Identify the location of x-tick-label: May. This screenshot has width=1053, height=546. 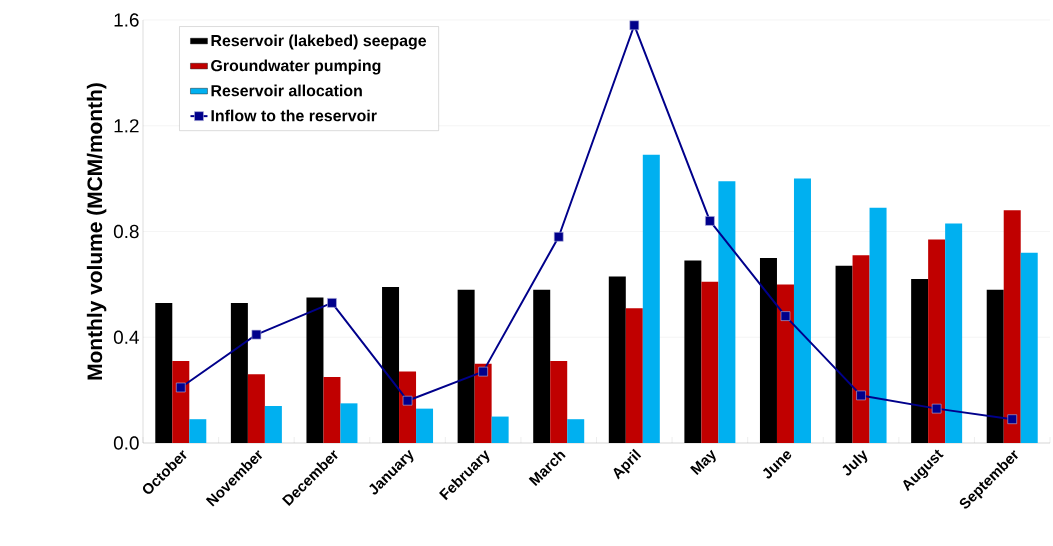
(703, 462).